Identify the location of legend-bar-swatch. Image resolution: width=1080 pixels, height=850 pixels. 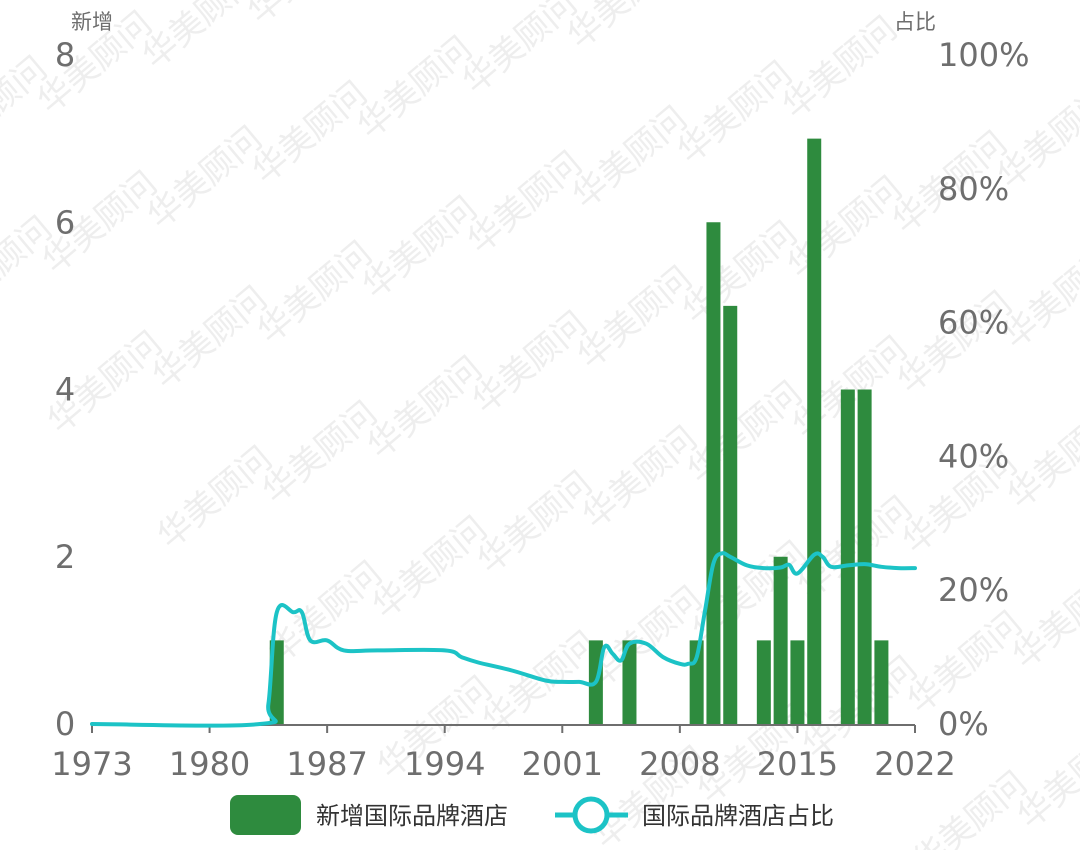
(265, 815).